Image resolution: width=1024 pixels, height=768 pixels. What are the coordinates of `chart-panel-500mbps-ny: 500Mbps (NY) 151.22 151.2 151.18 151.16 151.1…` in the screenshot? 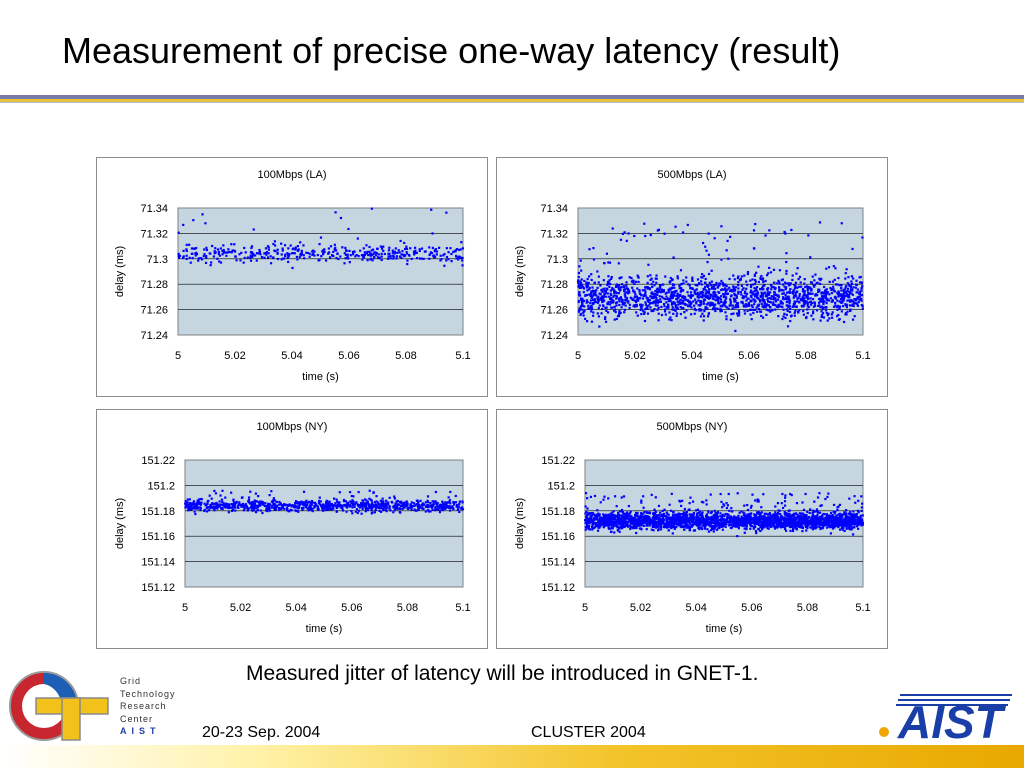 It's located at (692, 529).